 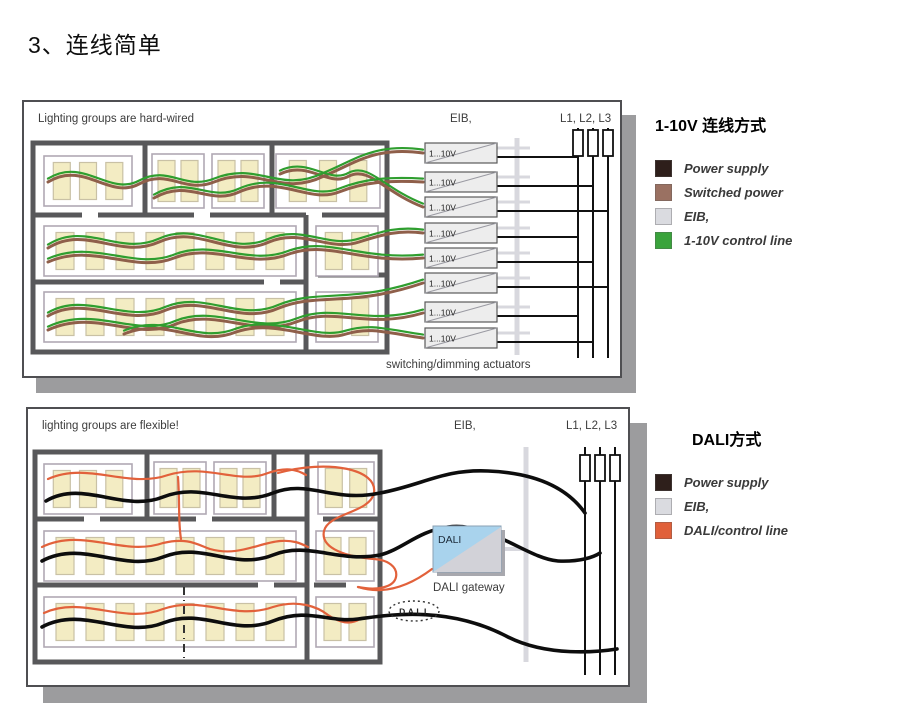 I want to click on legend-item-dali-line: DALI/control line, so click(x=777, y=530).